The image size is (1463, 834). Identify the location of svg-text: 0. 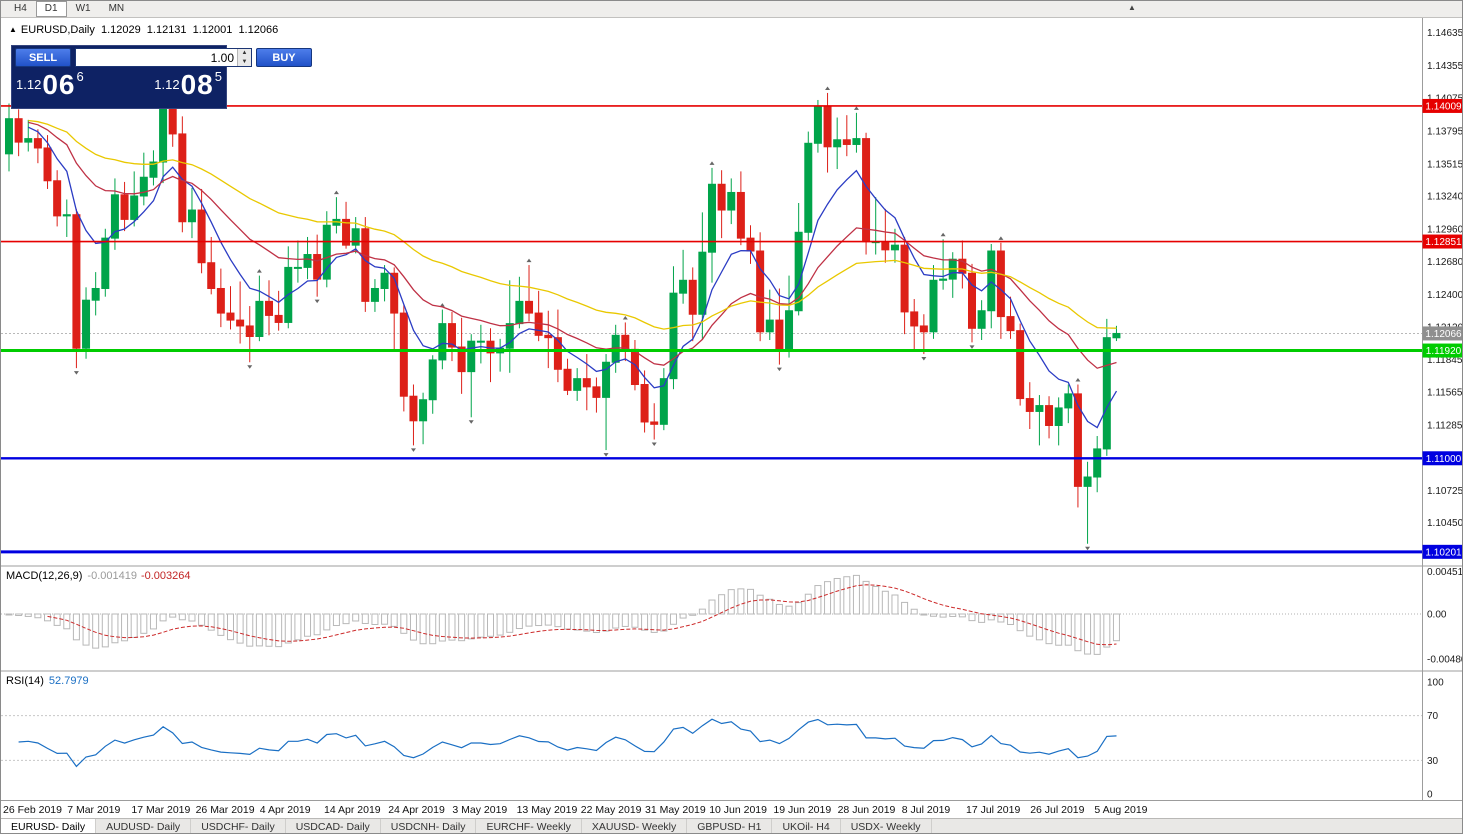
(1430, 795).